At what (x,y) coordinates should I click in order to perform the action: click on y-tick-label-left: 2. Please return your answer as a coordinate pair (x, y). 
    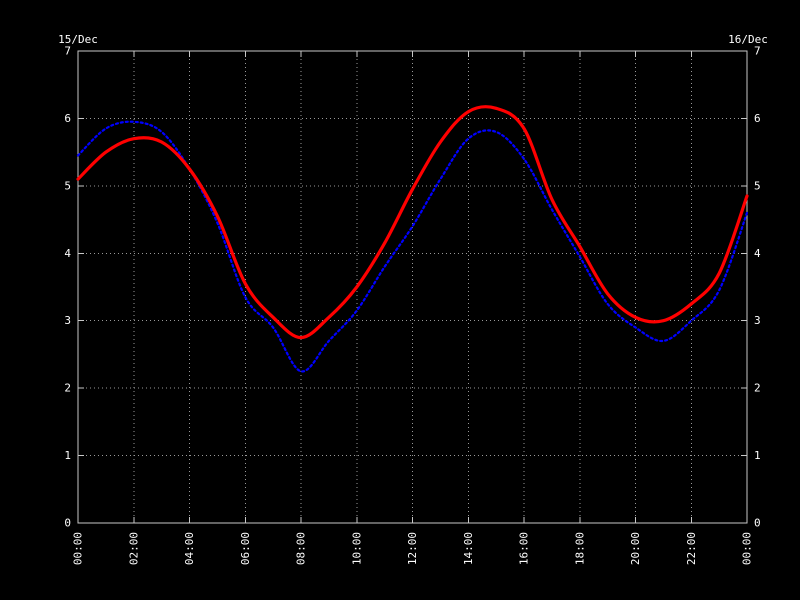
    Looking at the image, I should click on (67, 388).